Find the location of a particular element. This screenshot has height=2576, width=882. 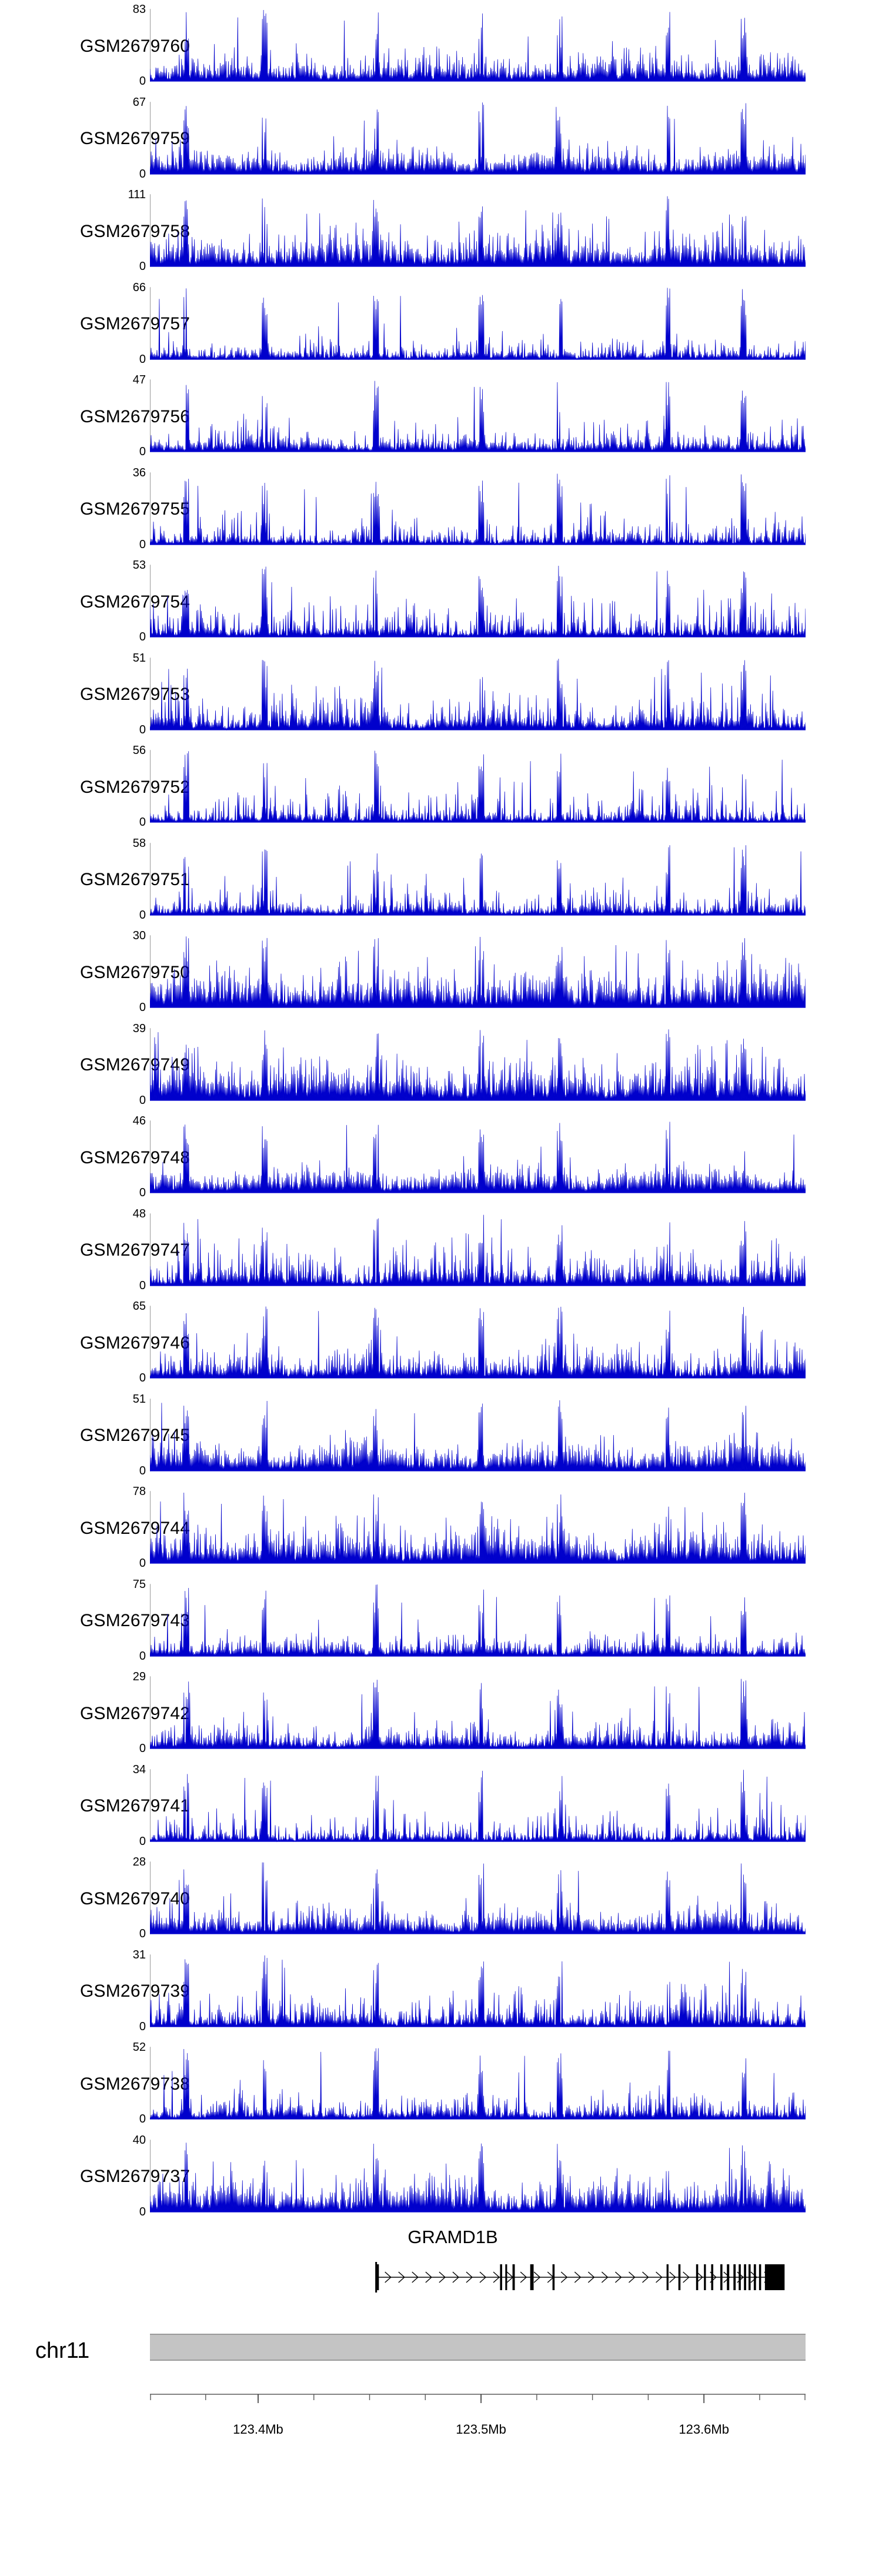

coverage-track: GSM2679743 75 0 is located at coordinates (441, 1621).